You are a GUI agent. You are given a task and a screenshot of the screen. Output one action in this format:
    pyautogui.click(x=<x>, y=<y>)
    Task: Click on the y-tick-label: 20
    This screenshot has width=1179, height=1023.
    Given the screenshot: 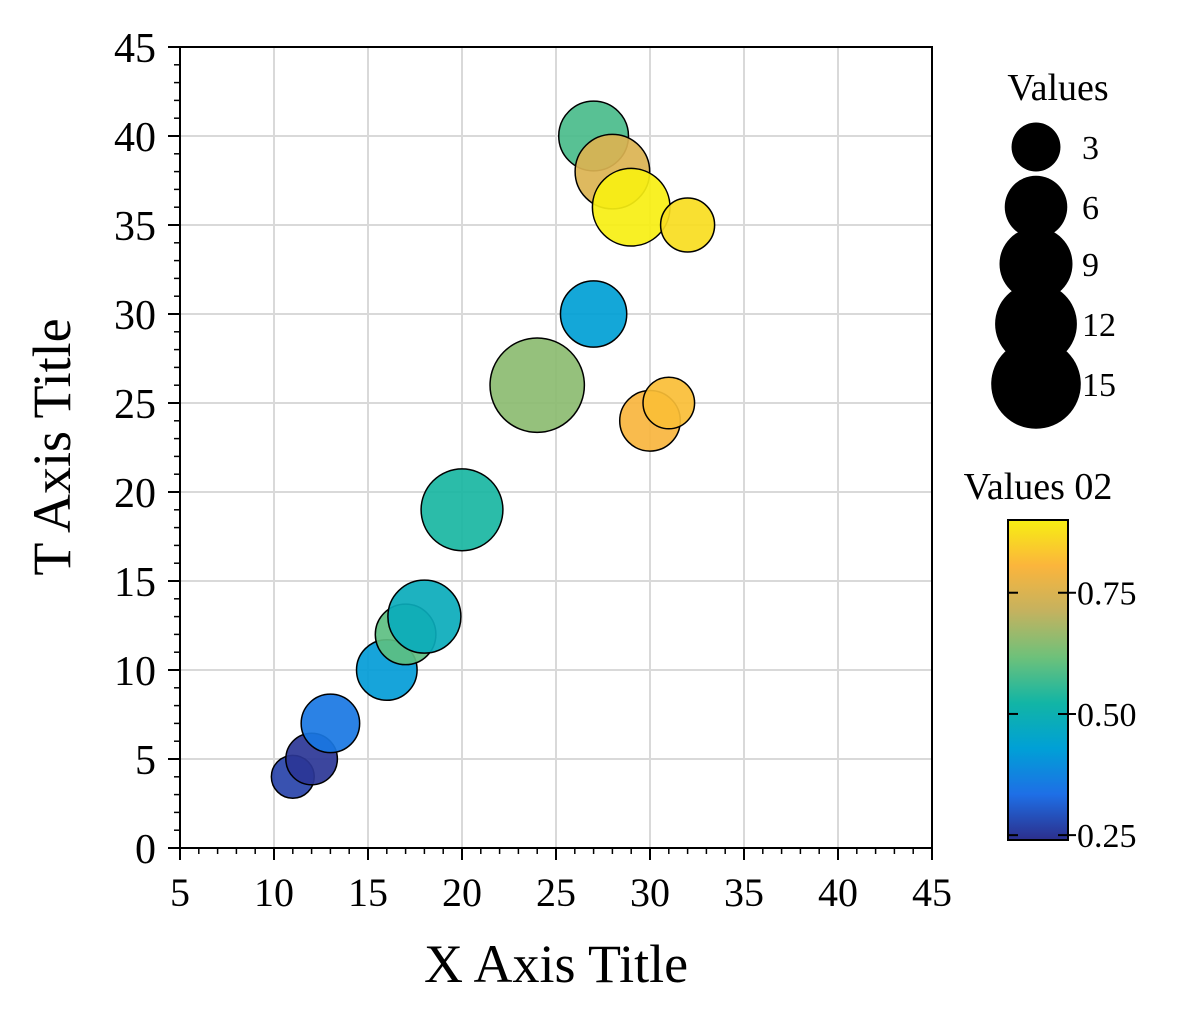 What is the action you would take?
    pyautogui.click(x=135, y=494)
    